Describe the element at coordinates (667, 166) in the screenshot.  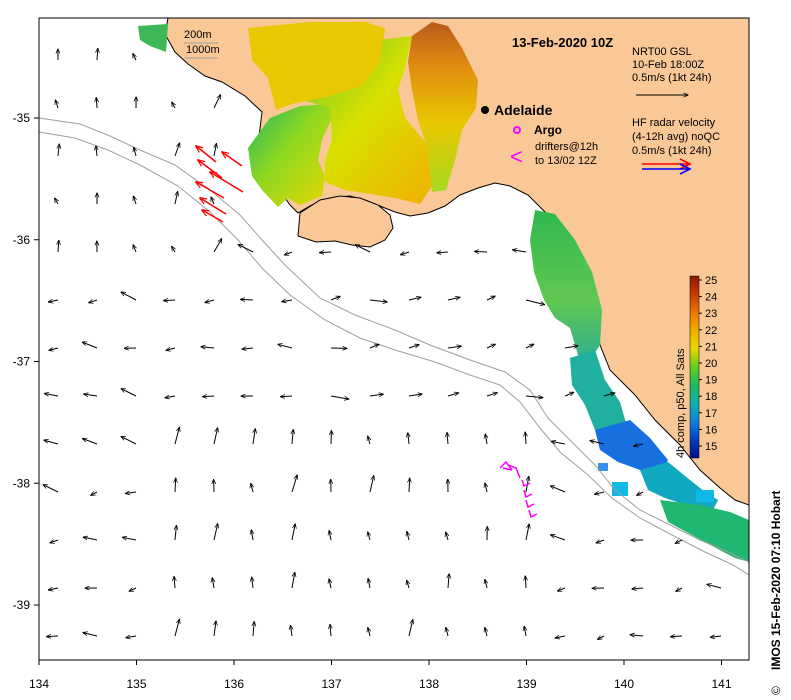
I see `hf-legend-arrow-icon` at that location.